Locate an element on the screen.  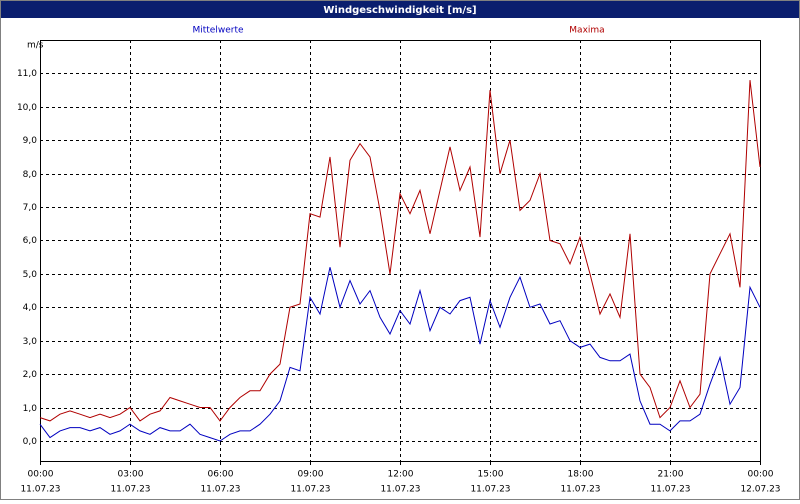
x-tick-date: 12.07.23 is located at coordinates (760, 490).